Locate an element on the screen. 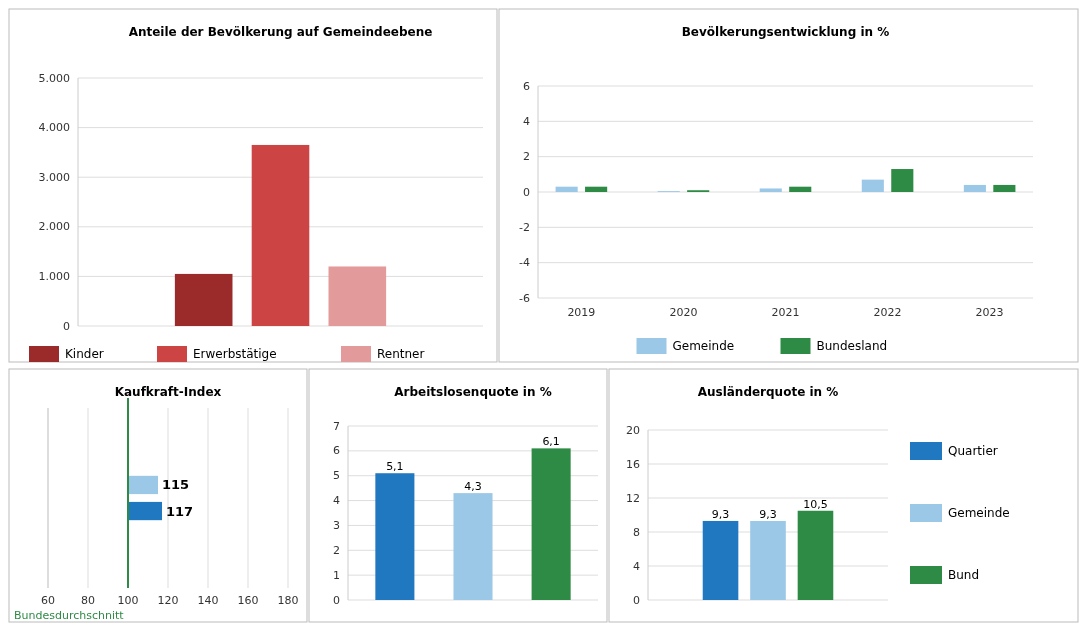  data-label: 117 is located at coordinates (180, 511).